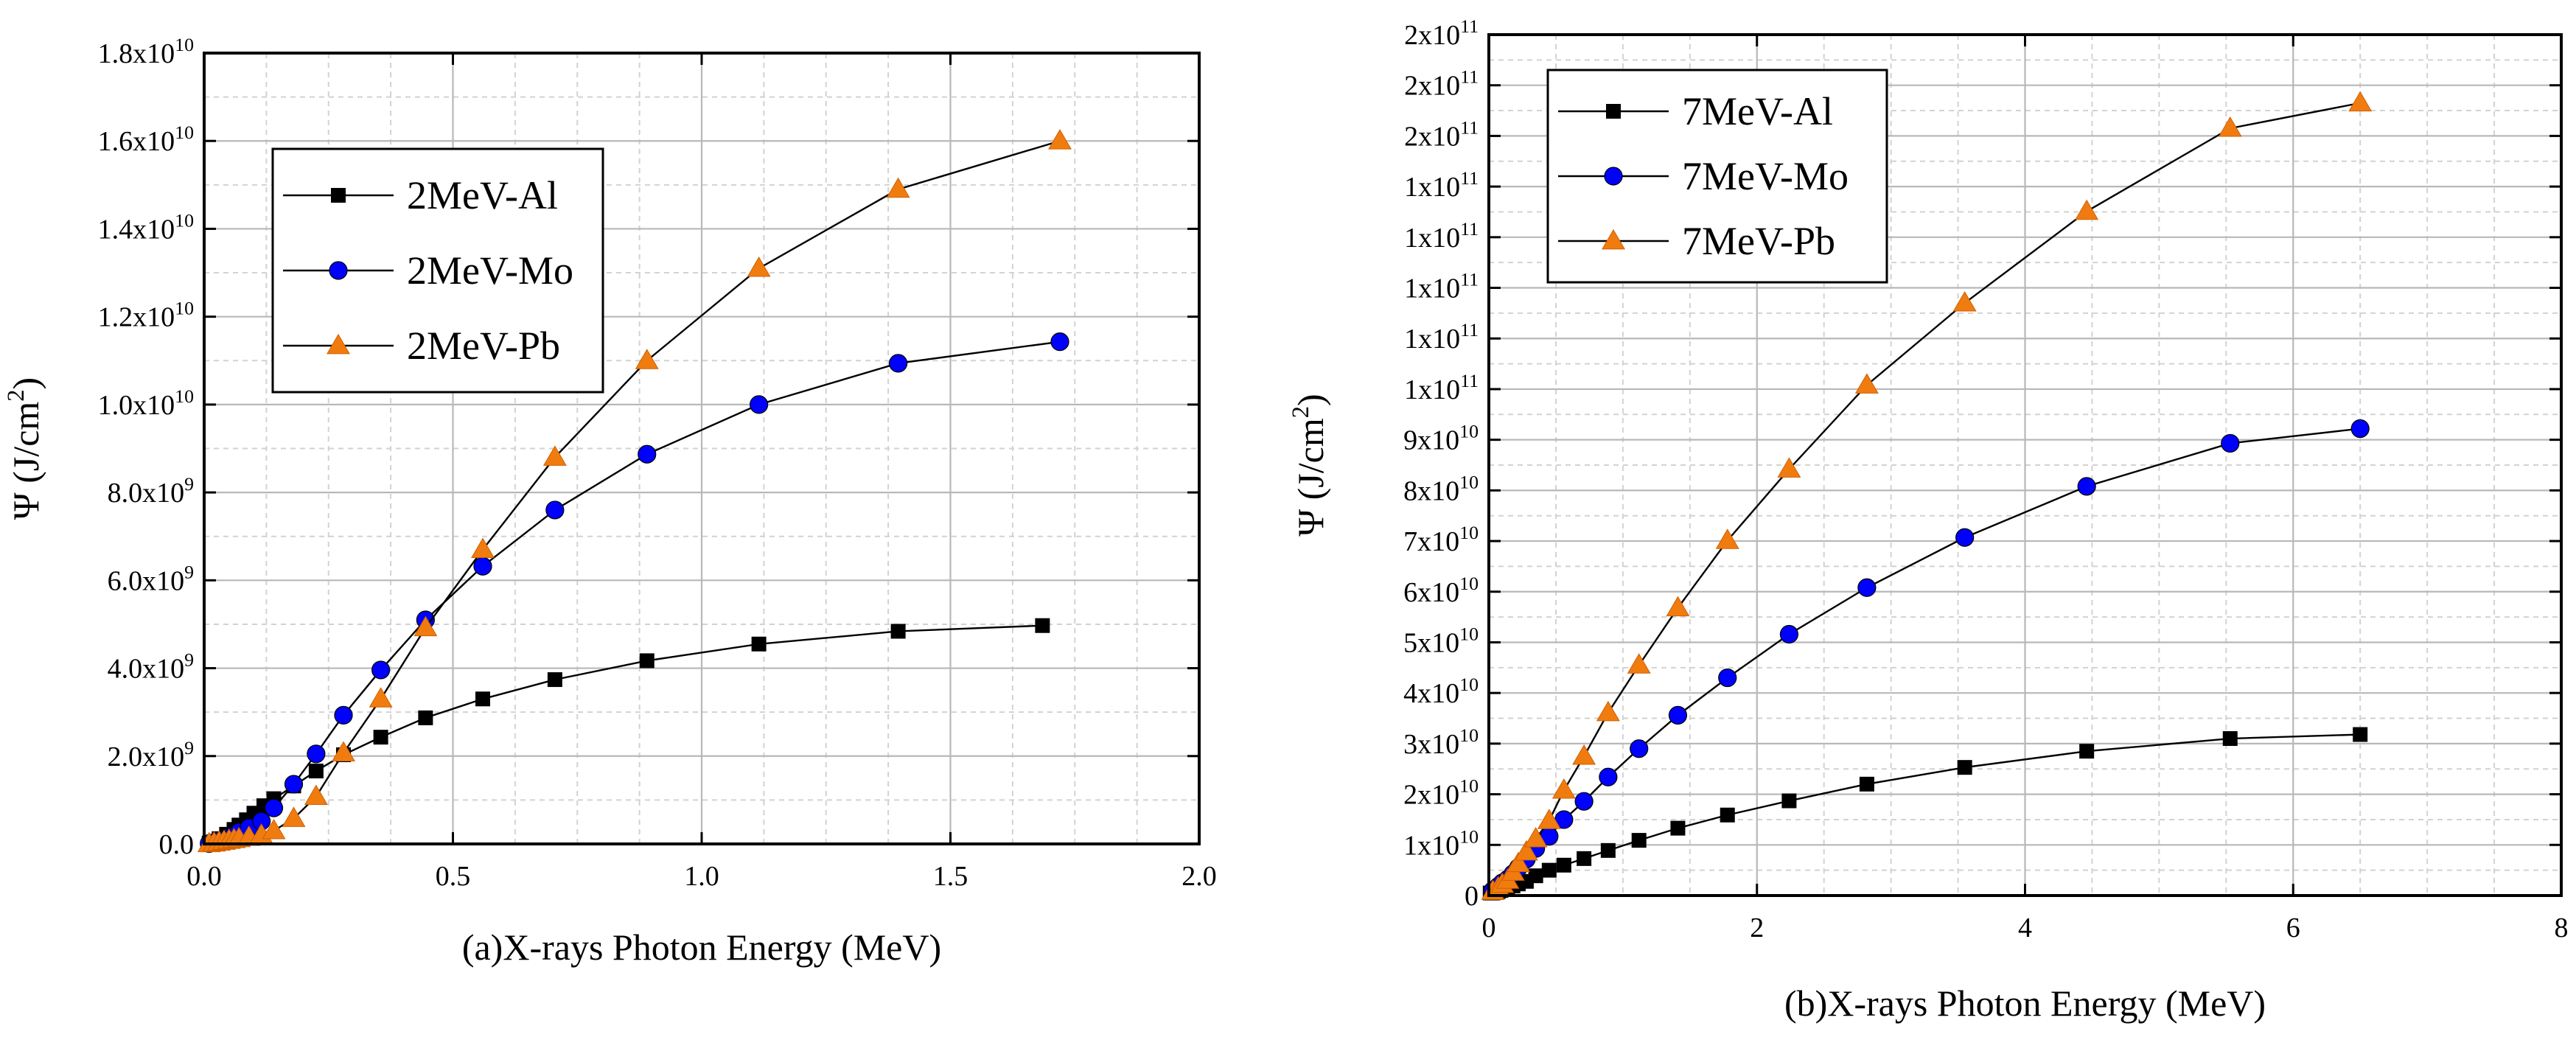  I want to click on y-tick-label: 3x10¹⁰, so click(1441, 742).